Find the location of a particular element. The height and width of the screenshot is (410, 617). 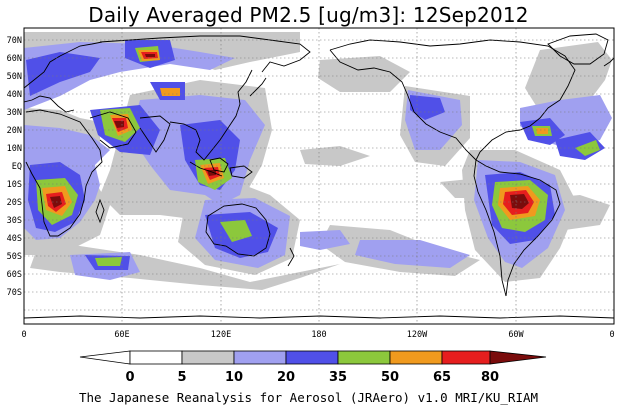

colorbar is located at coordinates (313, 357).